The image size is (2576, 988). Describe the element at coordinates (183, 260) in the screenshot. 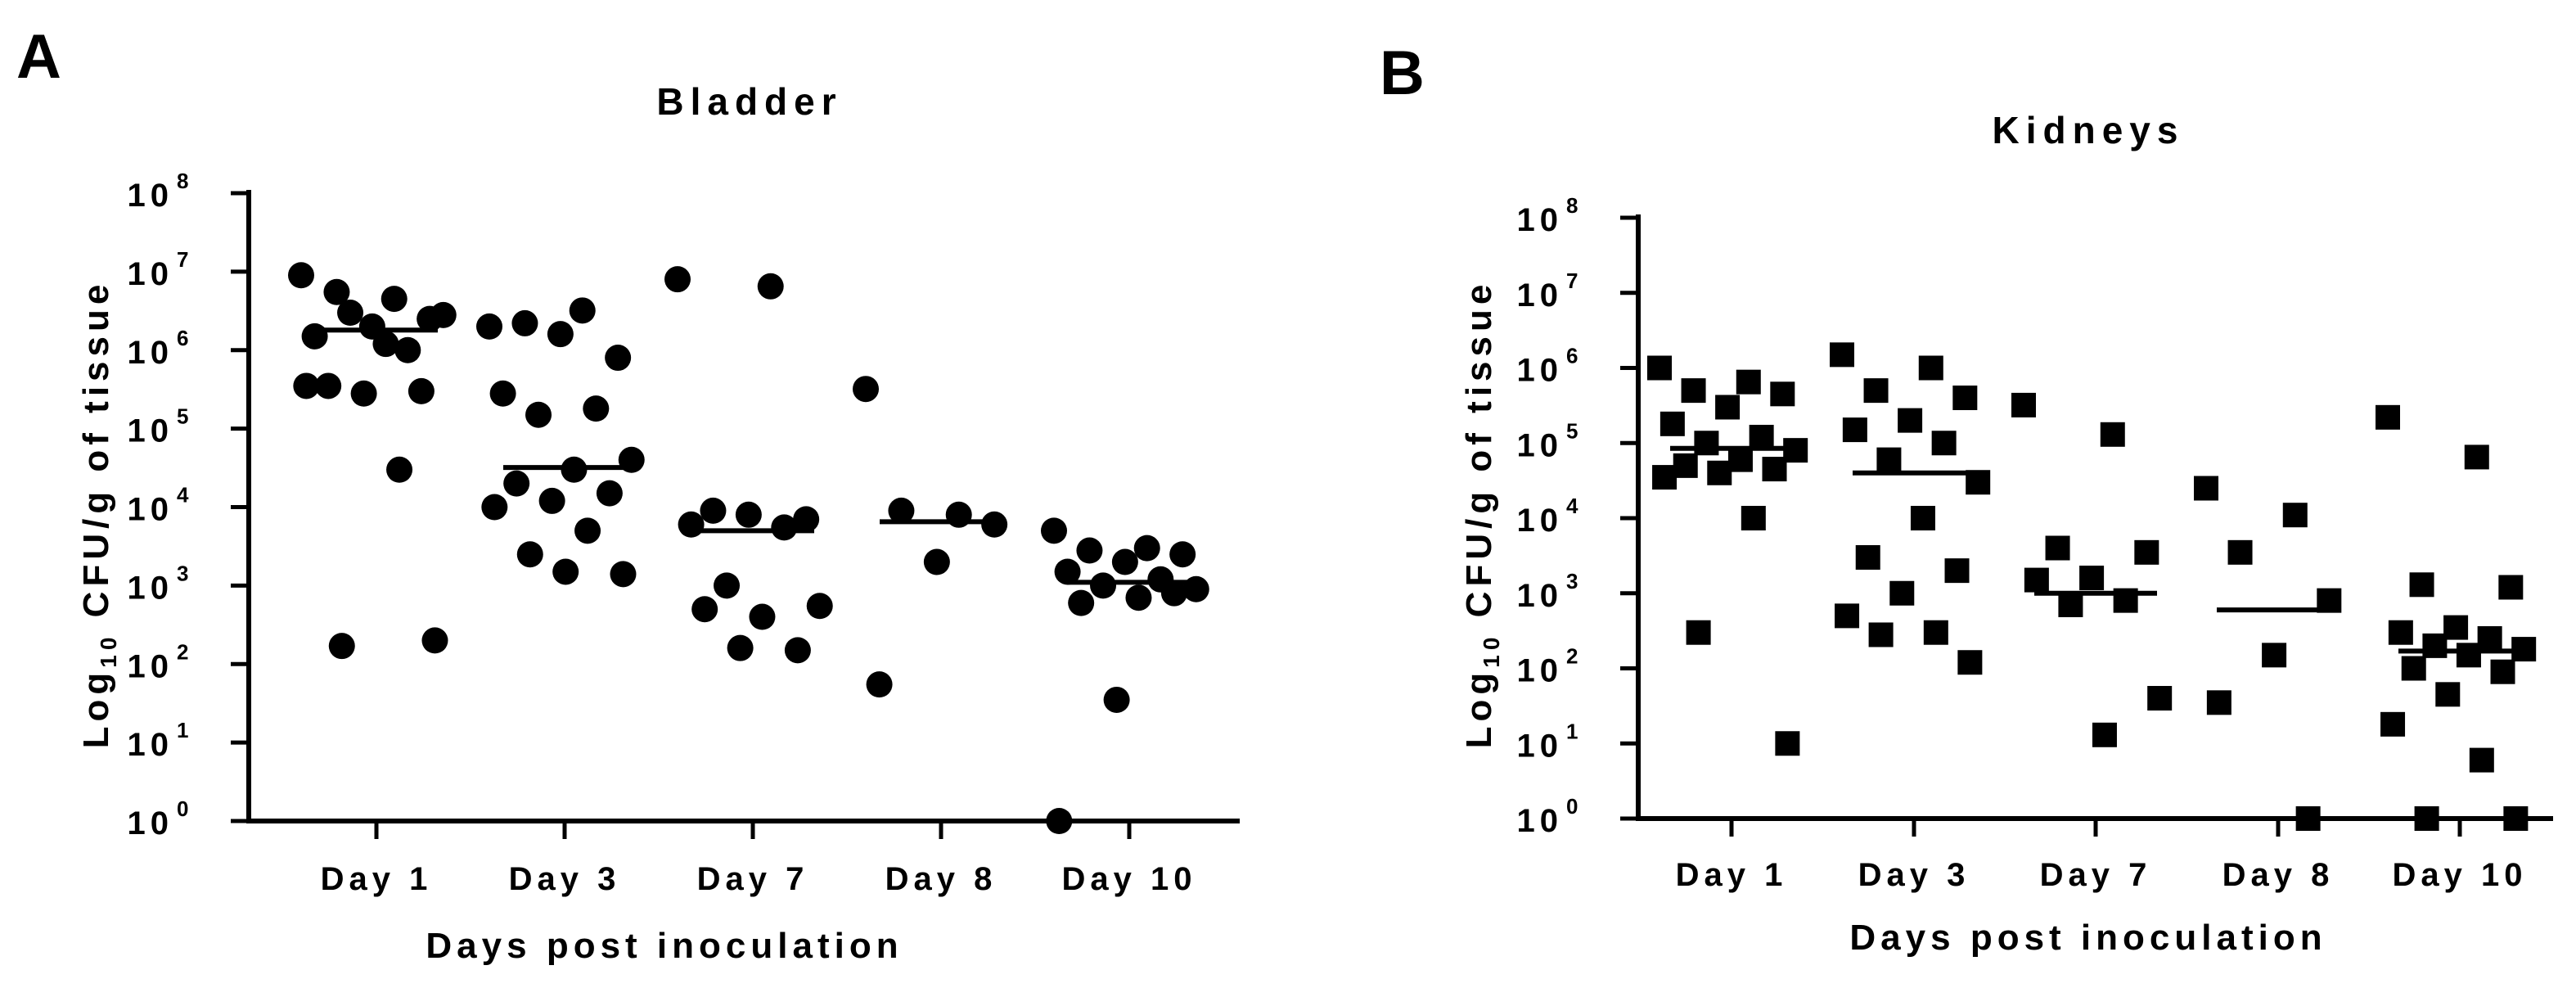

I see `y-tick-exponent: 7` at that location.